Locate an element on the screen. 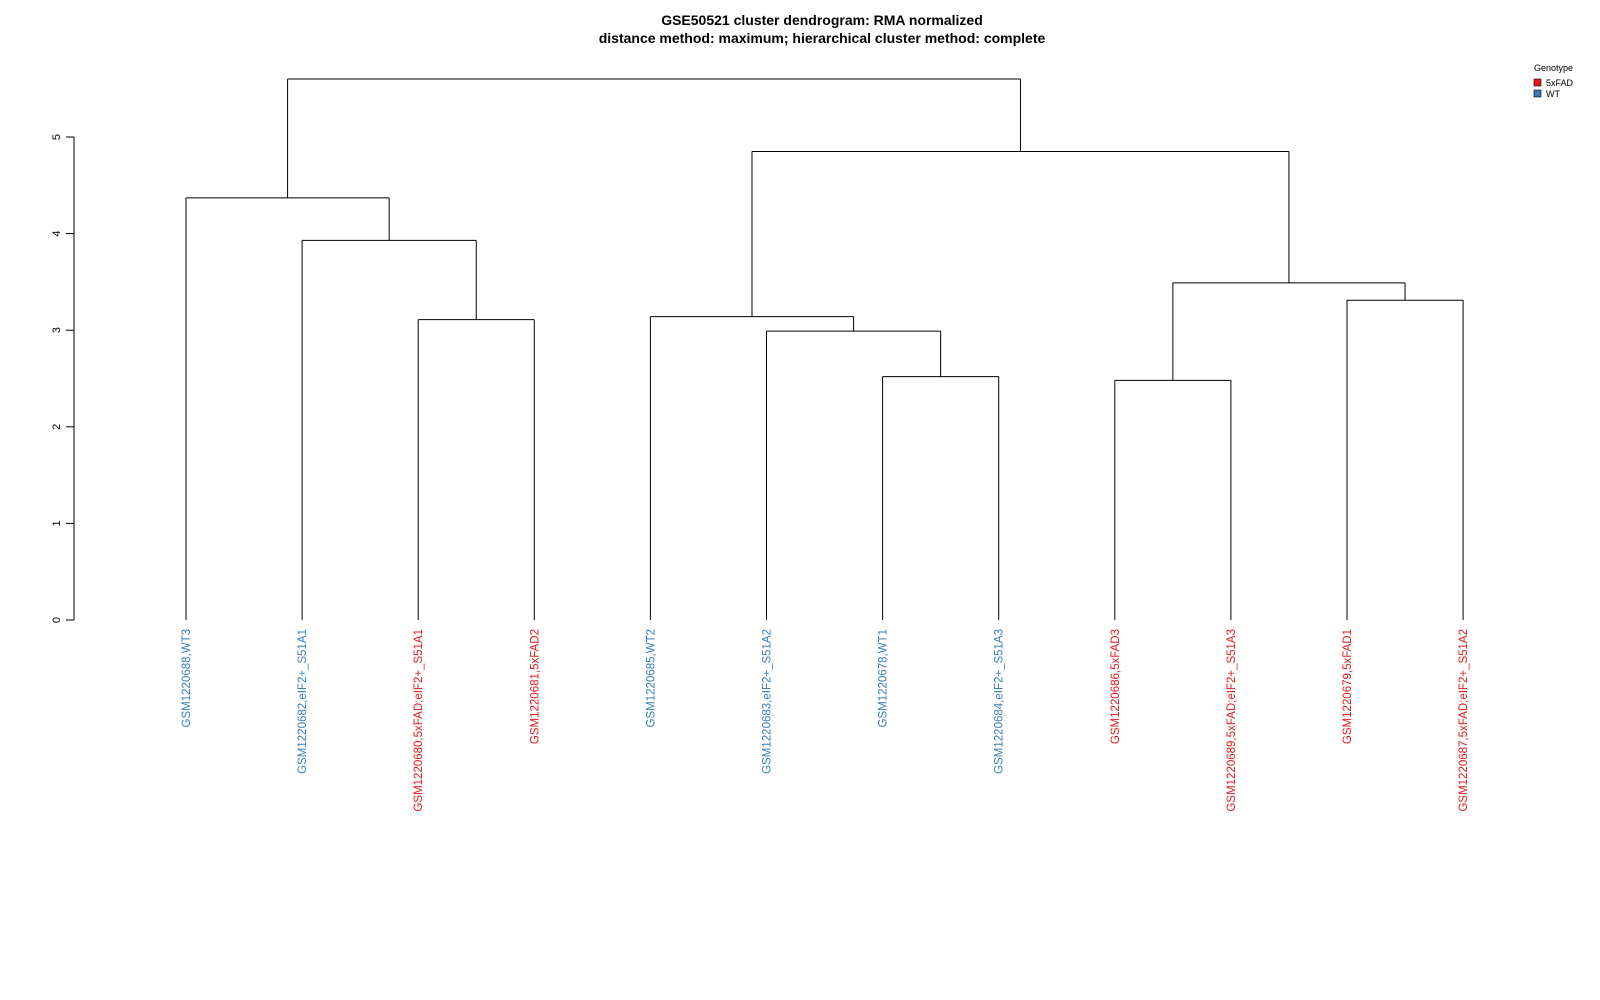 The height and width of the screenshot is (1000, 1600). y-tick-label: 3 is located at coordinates (57, 330).